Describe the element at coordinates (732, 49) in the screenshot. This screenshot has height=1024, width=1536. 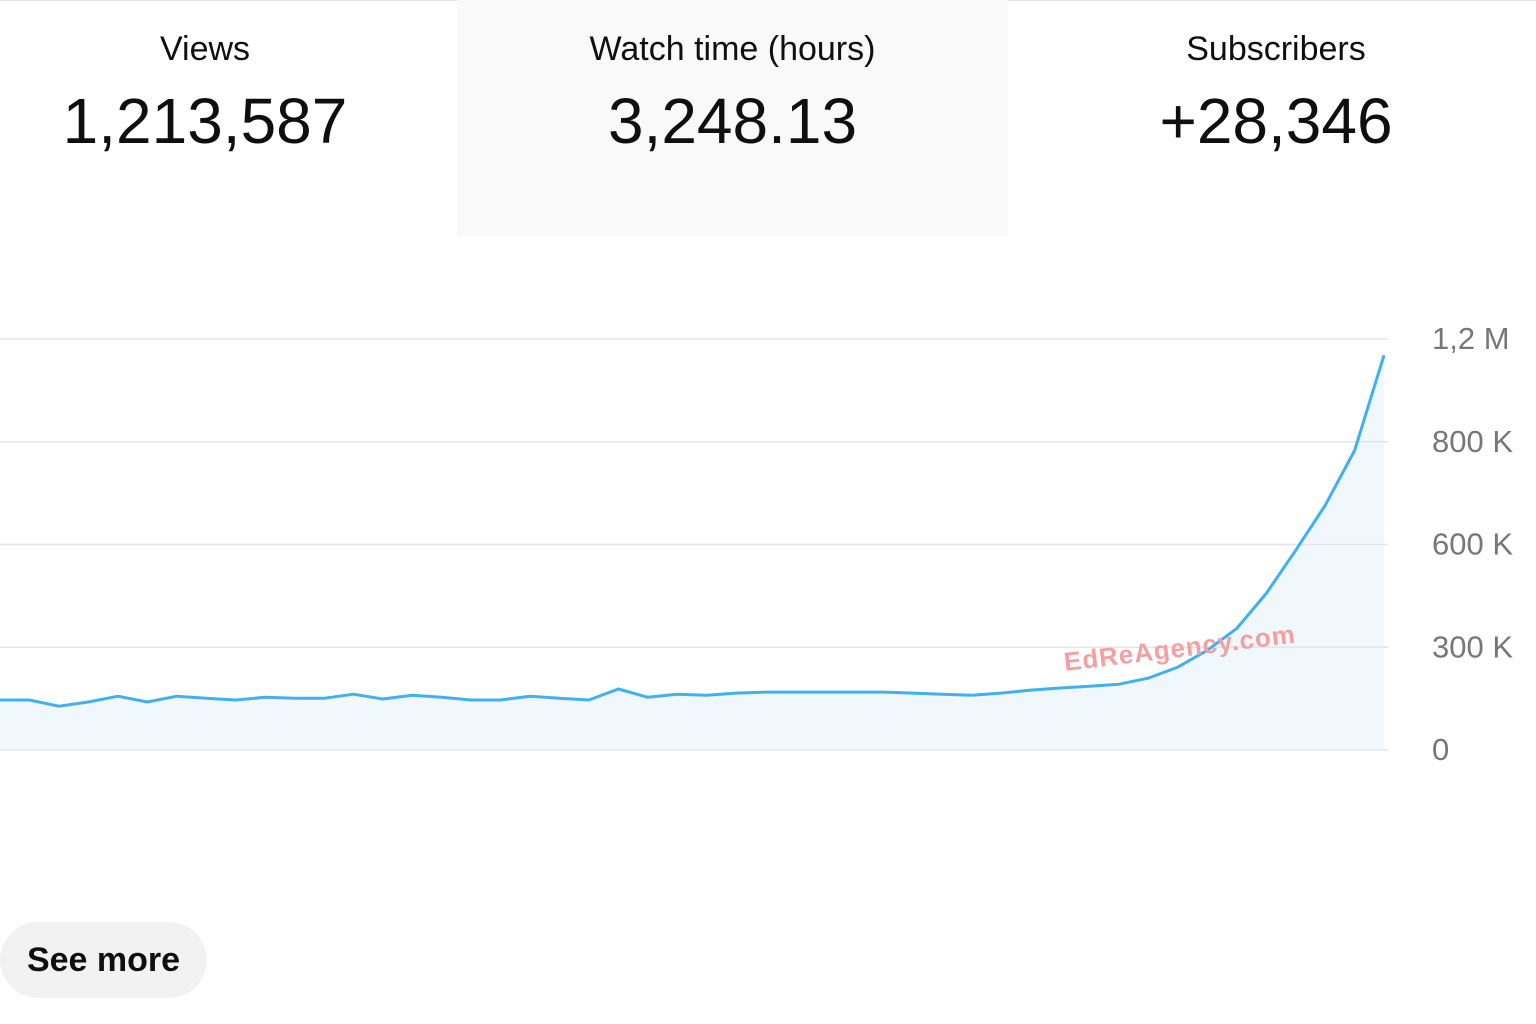
I see `metric-label: Watch time (hours)` at that location.